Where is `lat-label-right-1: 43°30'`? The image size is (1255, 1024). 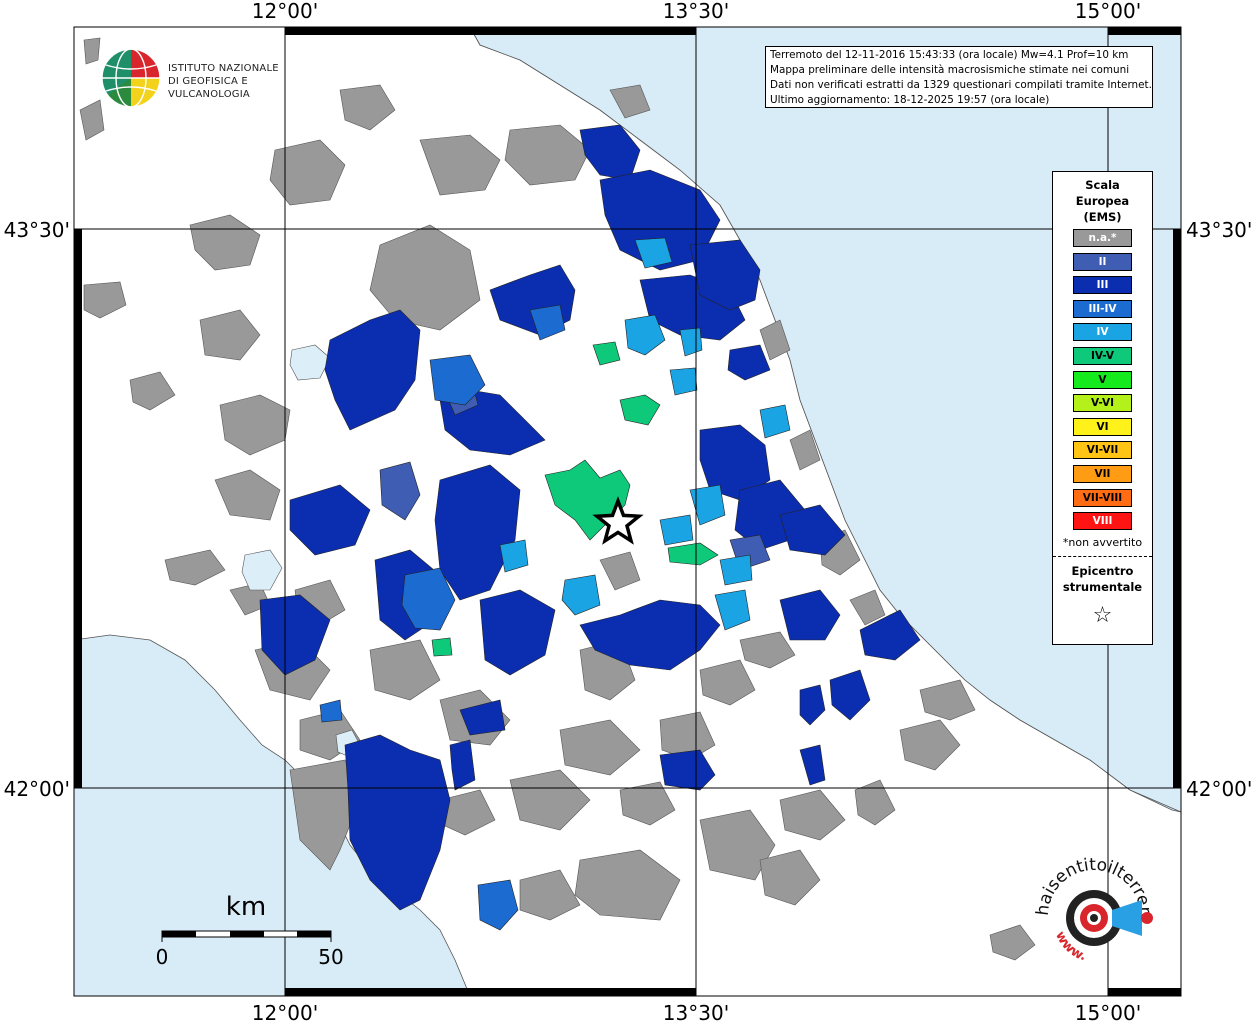
lat-label-right-1: 43°30' is located at coordinates (1219, 230).